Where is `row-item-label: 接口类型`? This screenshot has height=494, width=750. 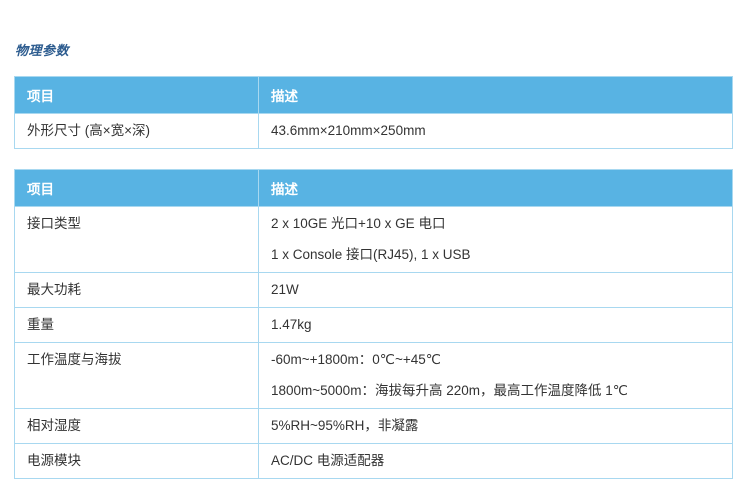
row-item-label: 接口类型 is located at coordinates (136, 239).